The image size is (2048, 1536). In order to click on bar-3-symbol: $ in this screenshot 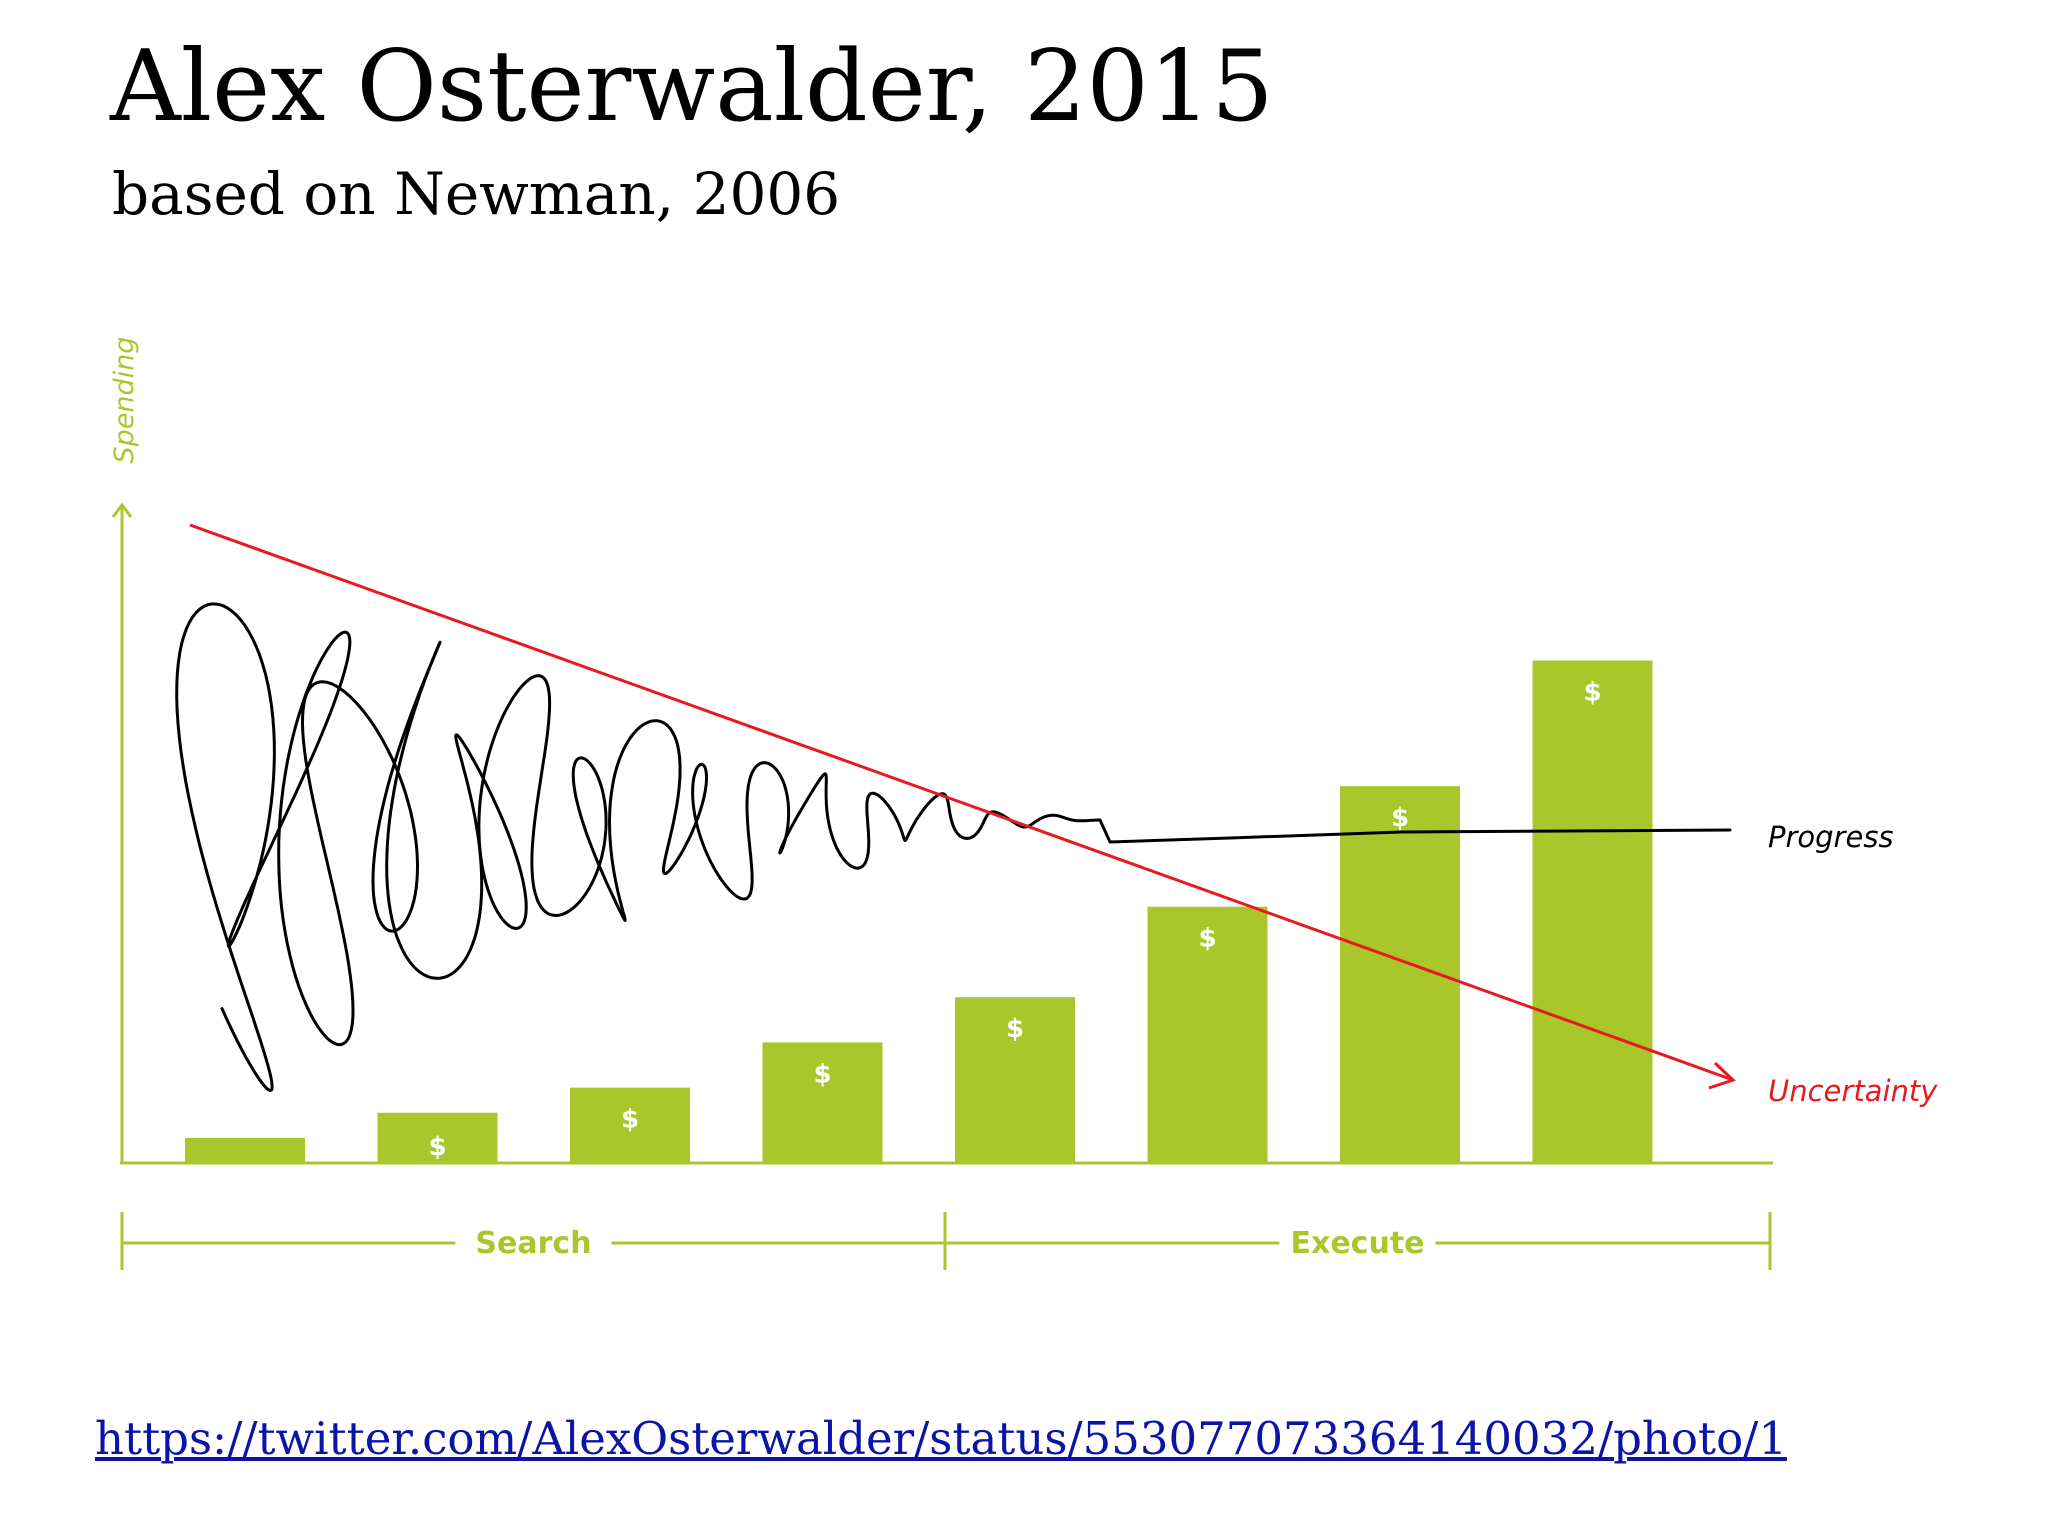, I will do `click(630, 1120)`.